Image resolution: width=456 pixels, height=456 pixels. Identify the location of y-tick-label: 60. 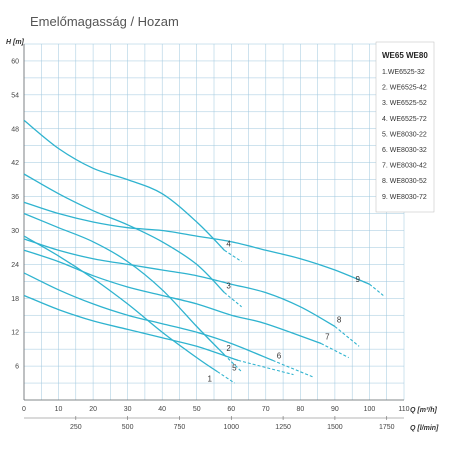
(15, 61).